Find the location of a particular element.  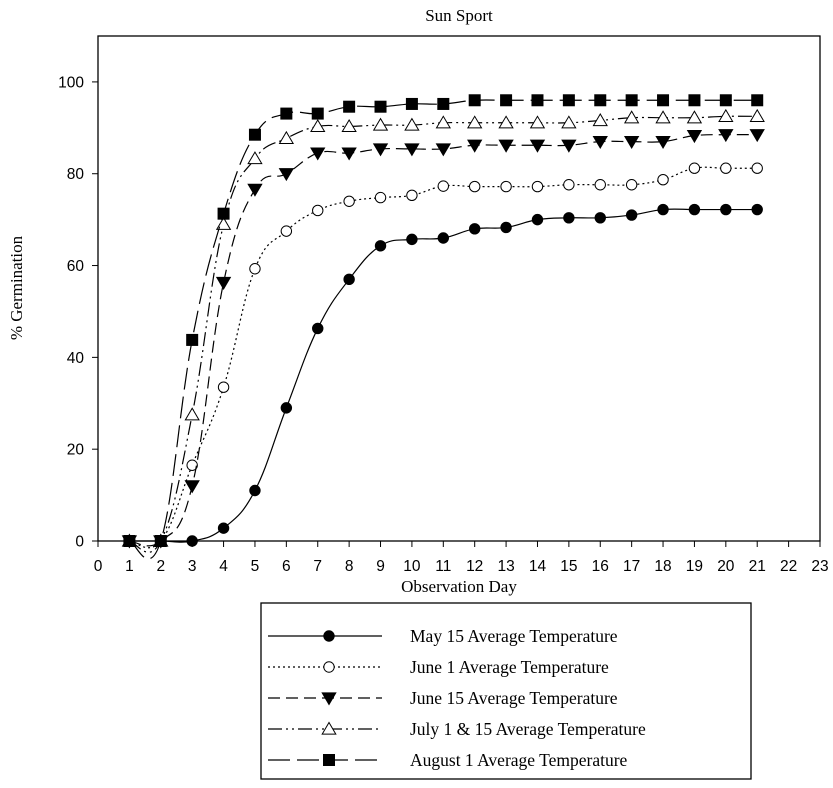

legend-label: August 1 Average Temperature is located at coordinates (519, 760).